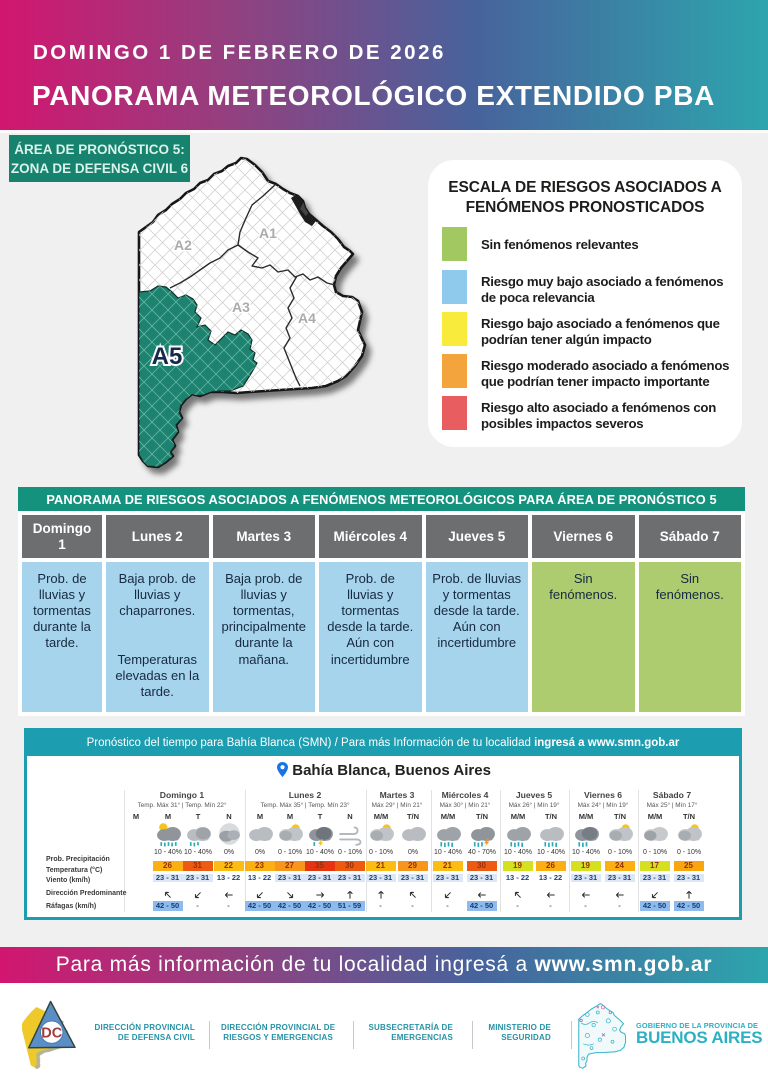 This screenshot has width=768, height=1086. What do you see at coordinates (51, 1034) in the screenshot?
I see `svg-text: DC` at bounding box center [51, 1034].